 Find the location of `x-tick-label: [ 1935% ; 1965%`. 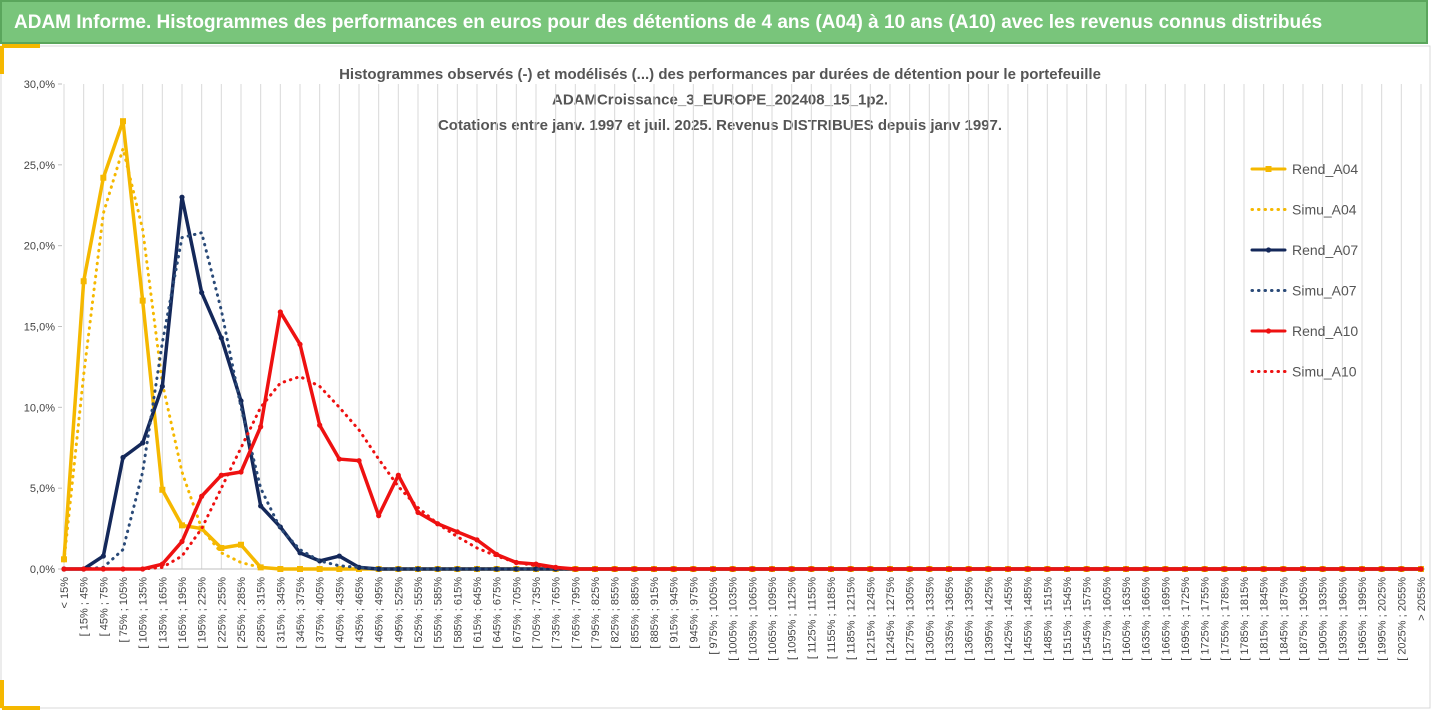

x-tick-label: [ 1935% ; 1965% is located at coordinates (1343, 619).